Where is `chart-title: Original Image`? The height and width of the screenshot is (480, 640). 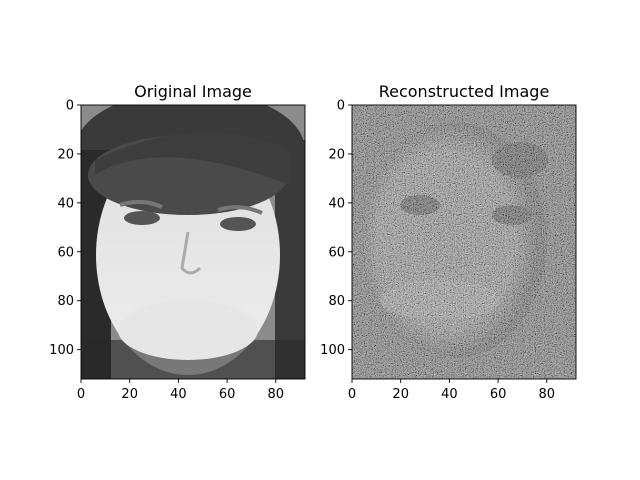 chart-title: Original Image is located at coordinates (193, 91).